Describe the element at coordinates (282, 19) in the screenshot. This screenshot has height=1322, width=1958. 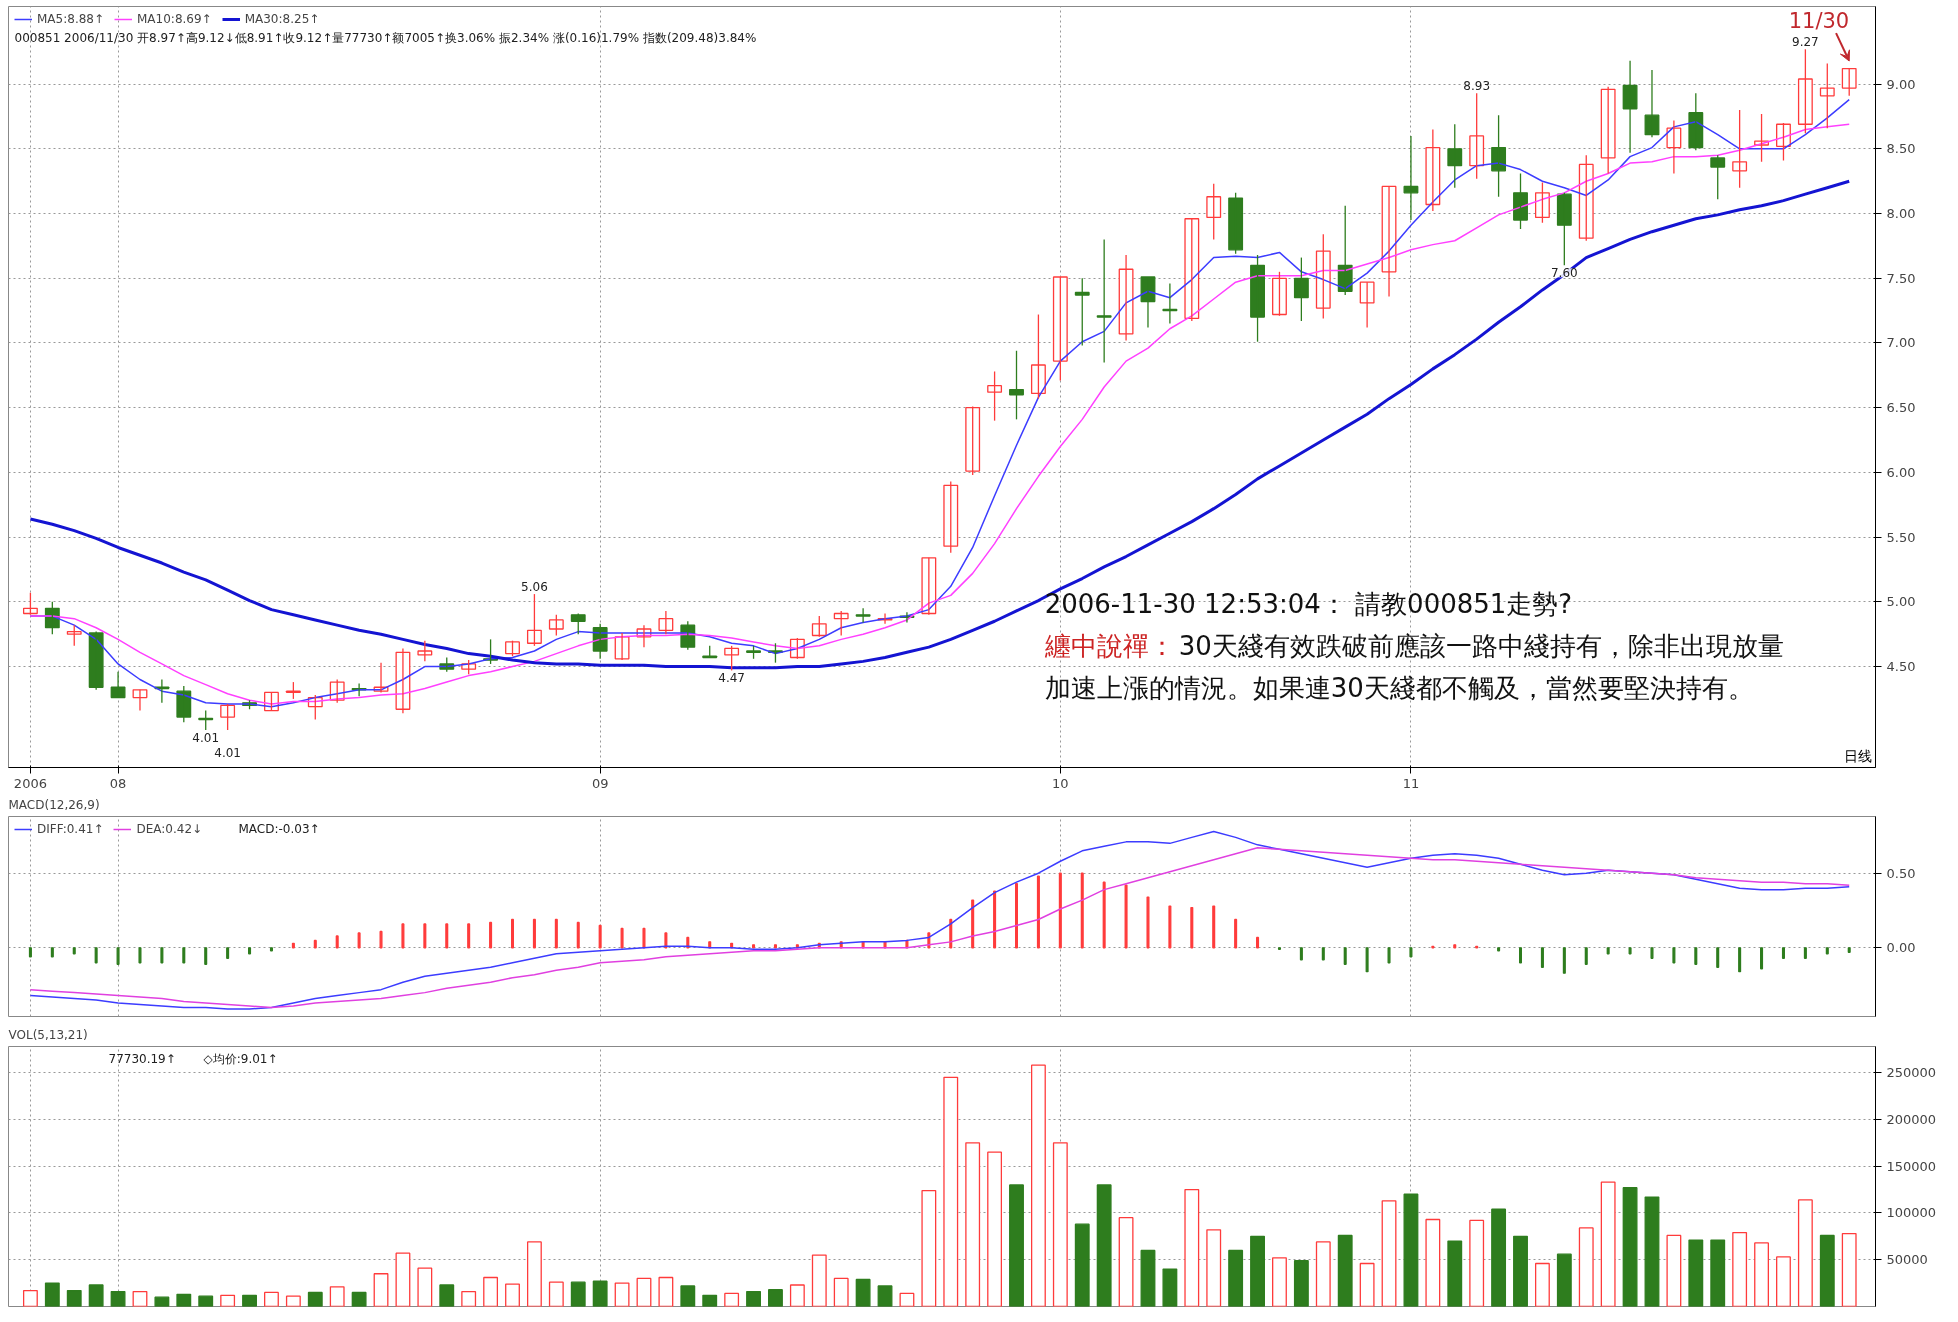
I see `legend-label: MA30:8.25↑` at that location.